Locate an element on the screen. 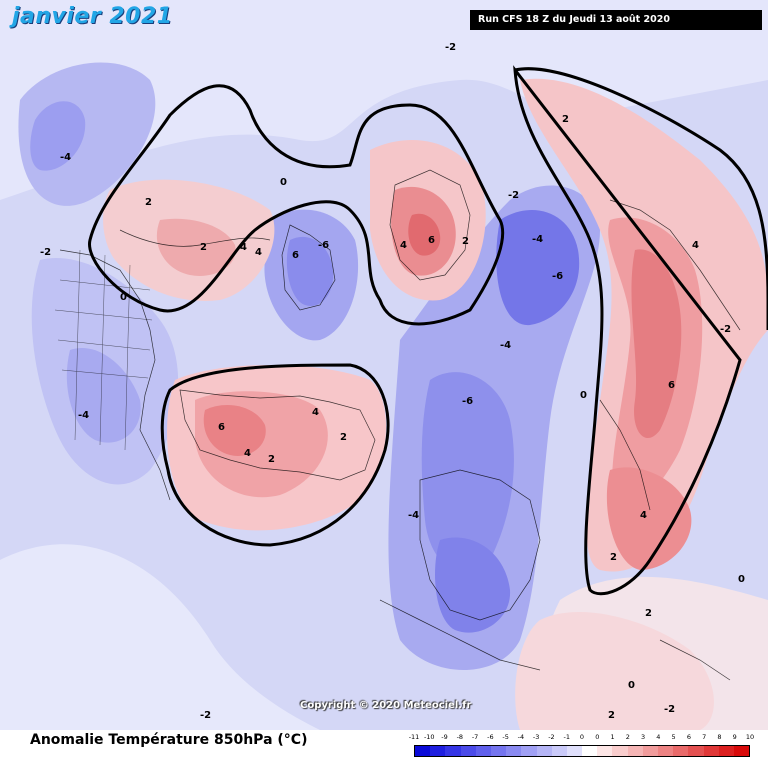  scale-labels: -11 -10 -9 -8 -7 -6 -5 -4 -3 -2 -1 0 0 1 2 3 4 5 6 7 8 9 10 is located at coordinates (581, 739).